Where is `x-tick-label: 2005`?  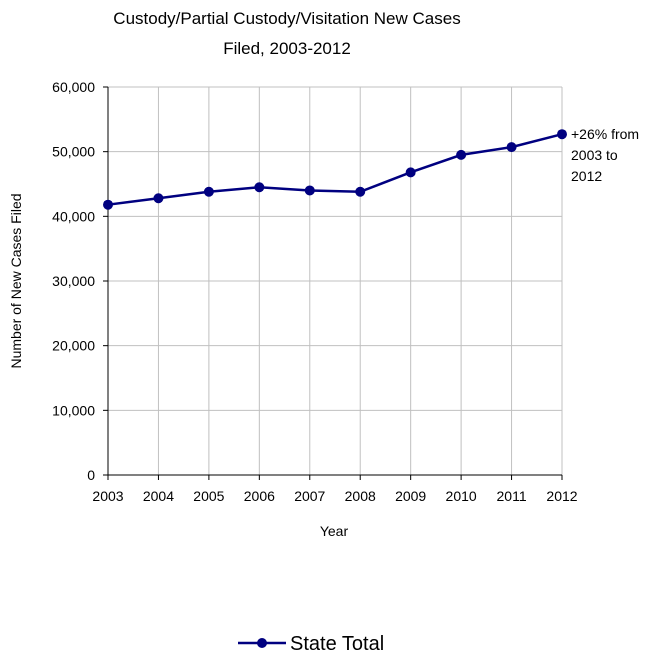
x-tick-label: 2005 is located at coordinates (208, 496).